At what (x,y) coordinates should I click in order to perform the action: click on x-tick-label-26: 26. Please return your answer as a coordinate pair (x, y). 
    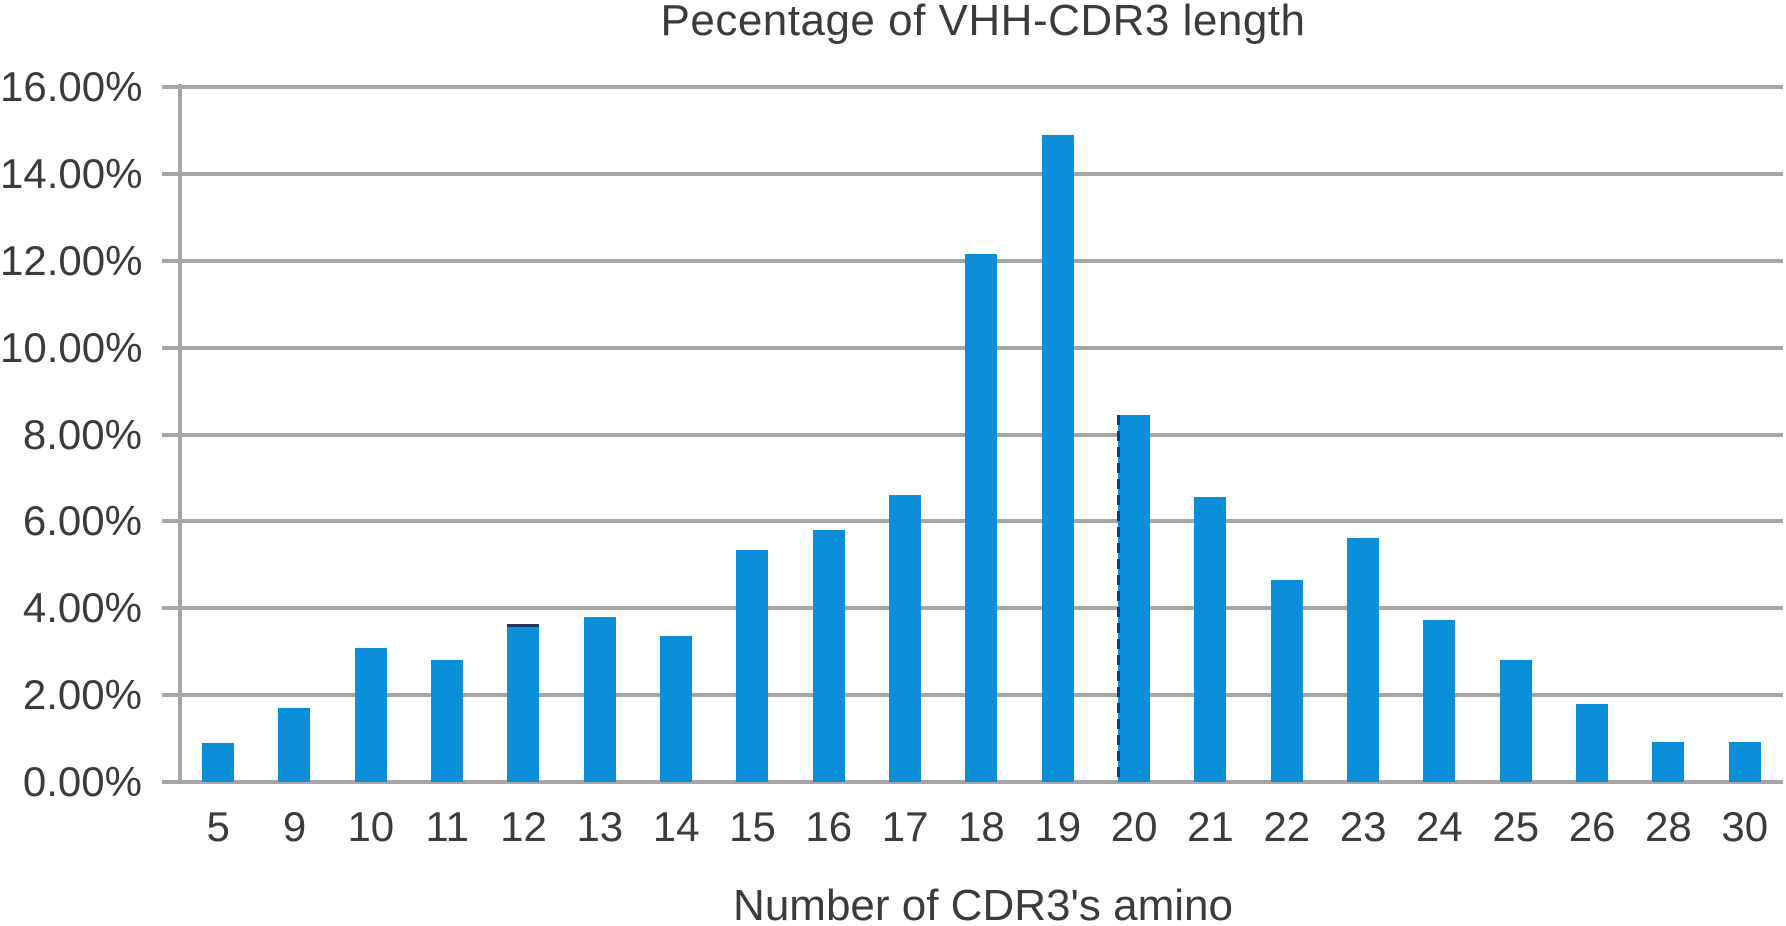
    Looking at the image, I should click on (1592, 826).